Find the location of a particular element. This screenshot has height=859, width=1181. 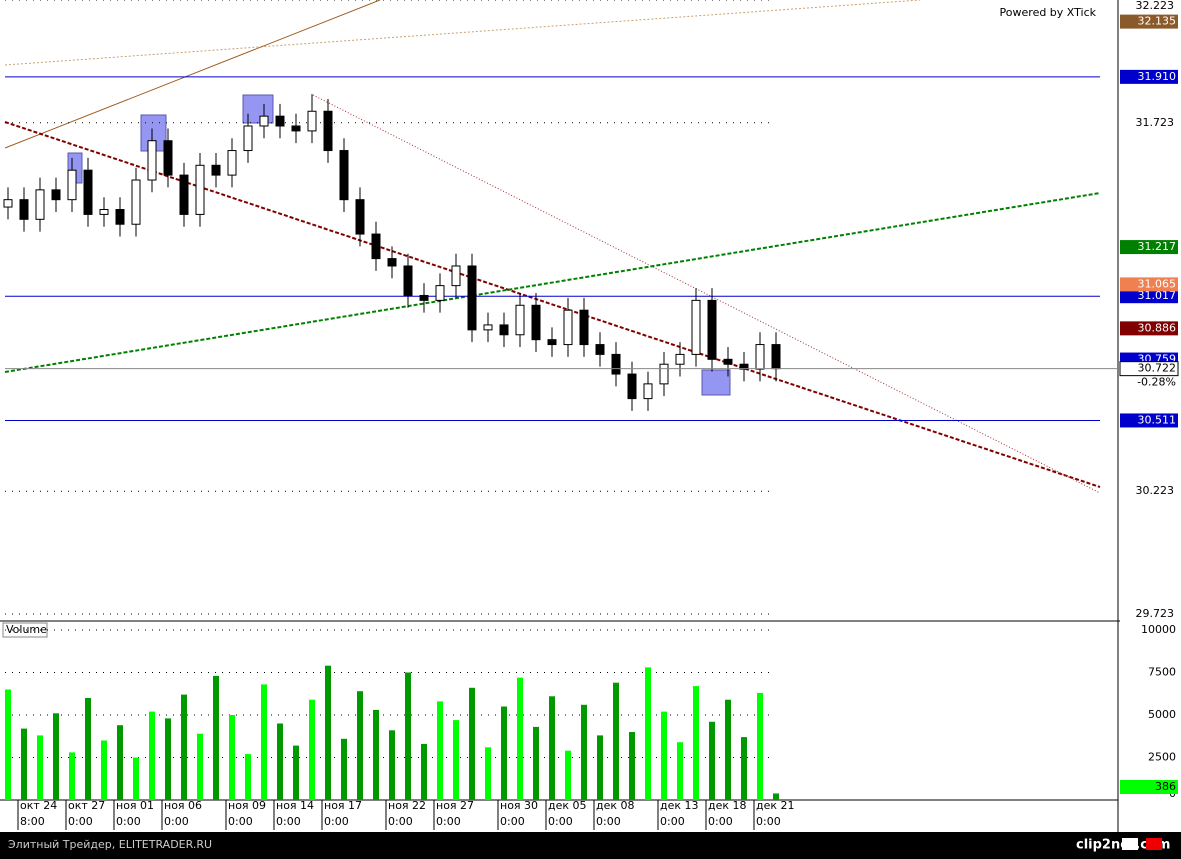

watermark: Powered by XTick is located at coordinates (1048, 12).